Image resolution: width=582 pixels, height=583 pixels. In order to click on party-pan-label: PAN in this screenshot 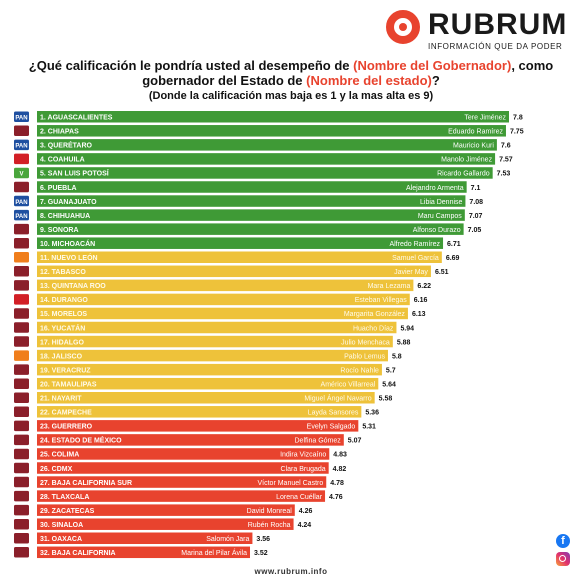, I will do `click(21, 217)`.